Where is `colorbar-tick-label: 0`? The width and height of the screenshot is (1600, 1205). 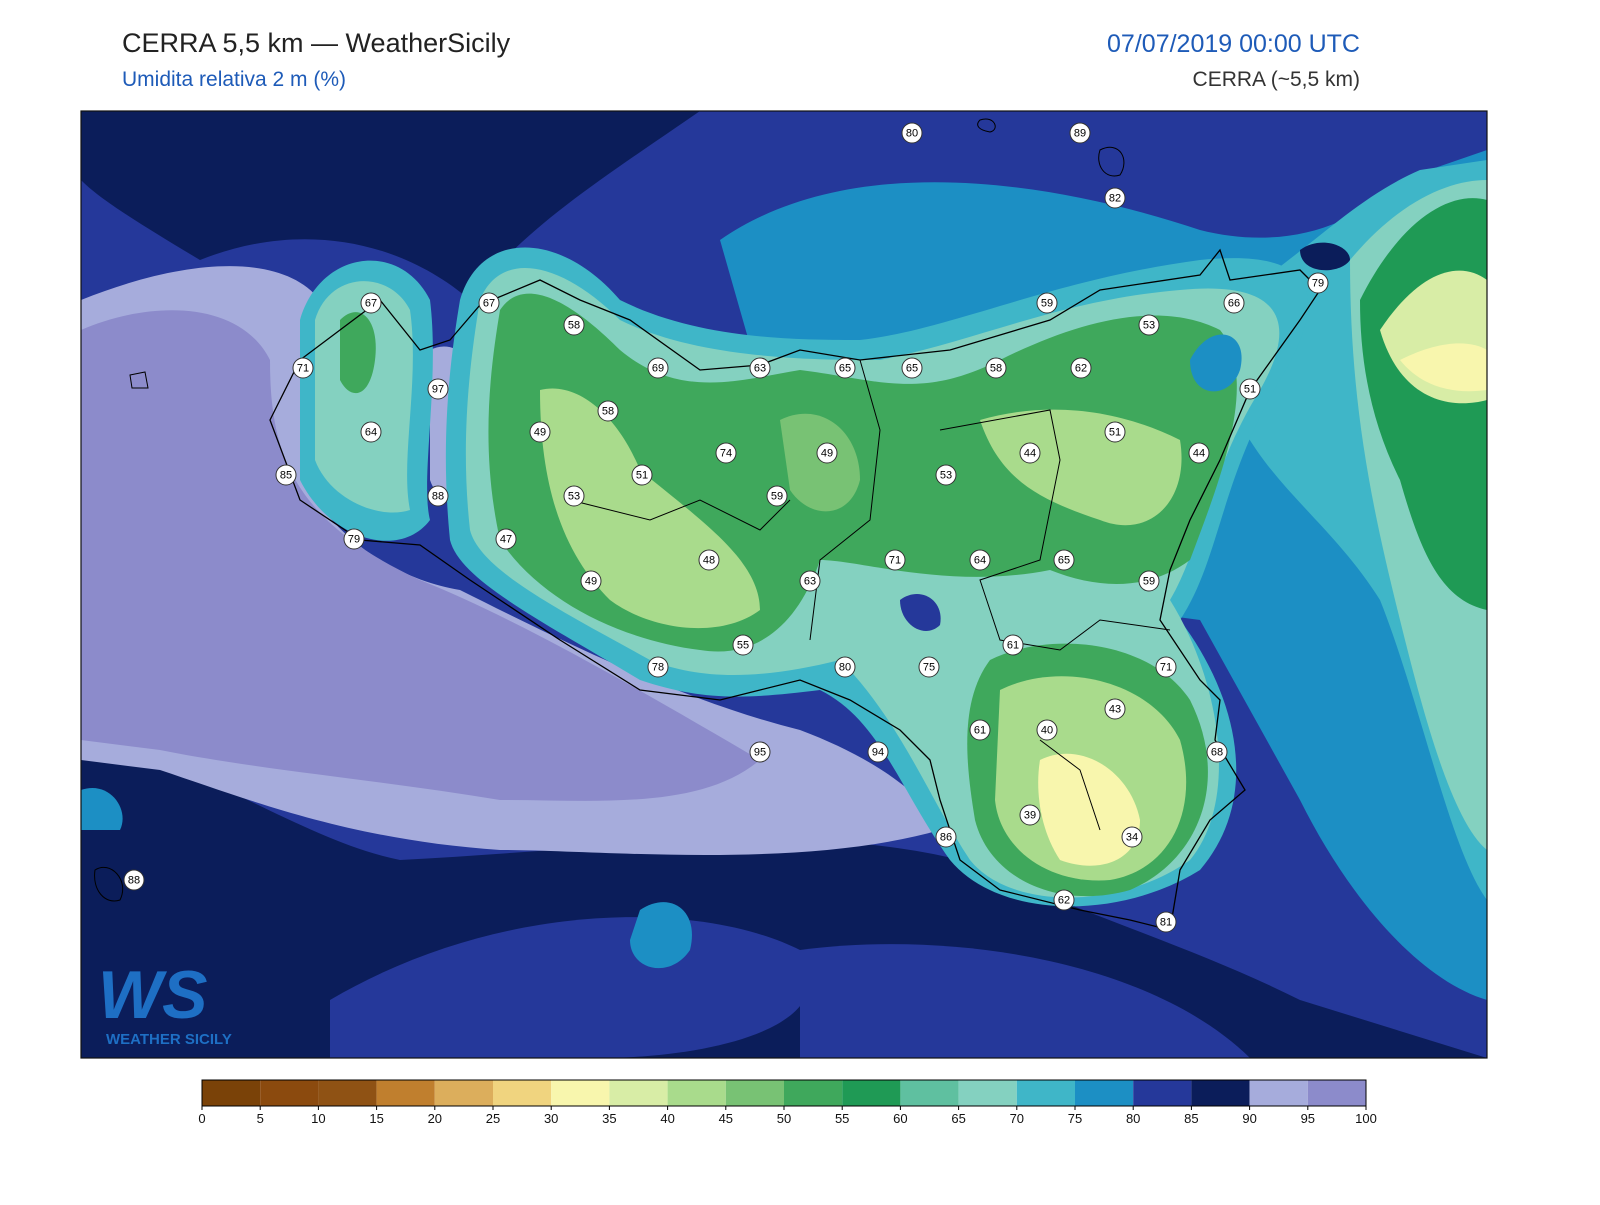
colorbar-tick-label: 0 is located at coordinates (201, 1118).